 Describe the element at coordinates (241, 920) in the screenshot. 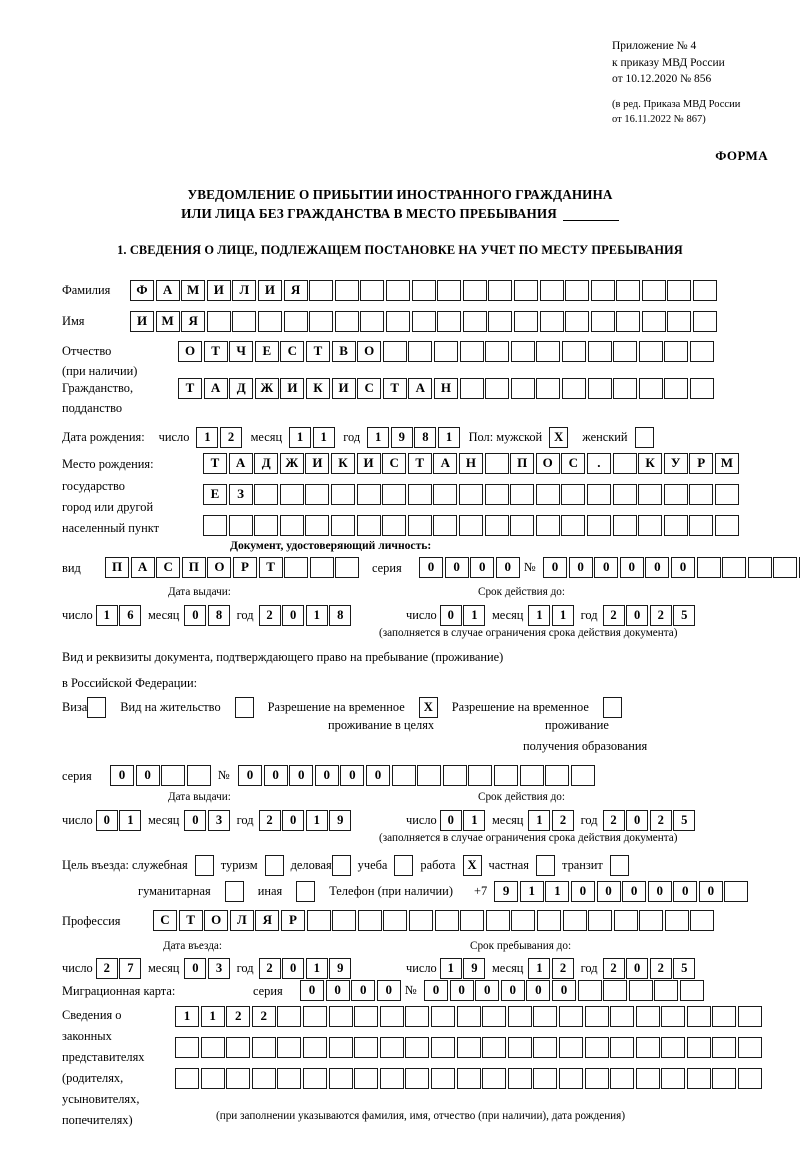

I see `char-box: Л` at that location.